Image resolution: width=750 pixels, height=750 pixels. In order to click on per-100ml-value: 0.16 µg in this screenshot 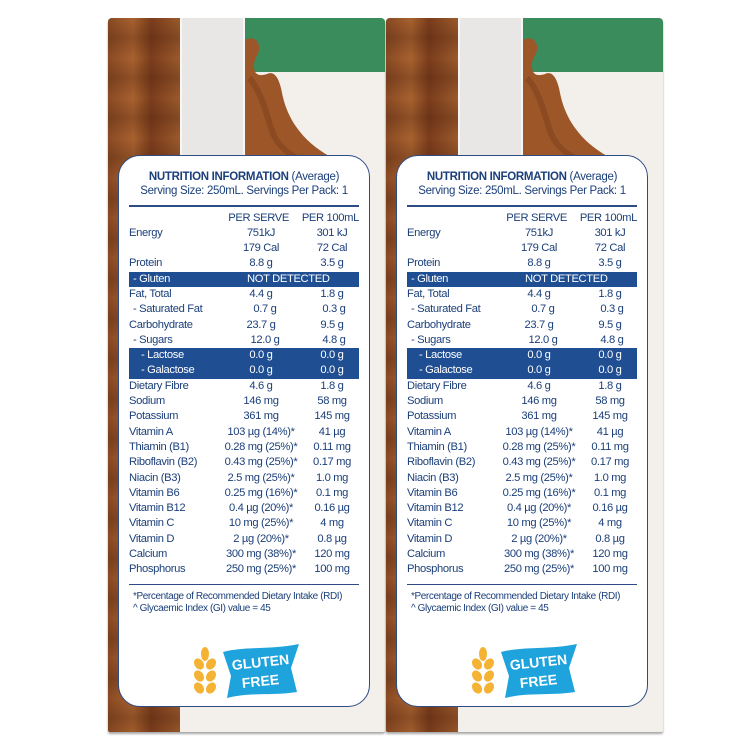, I will do `click(610, 508)`.